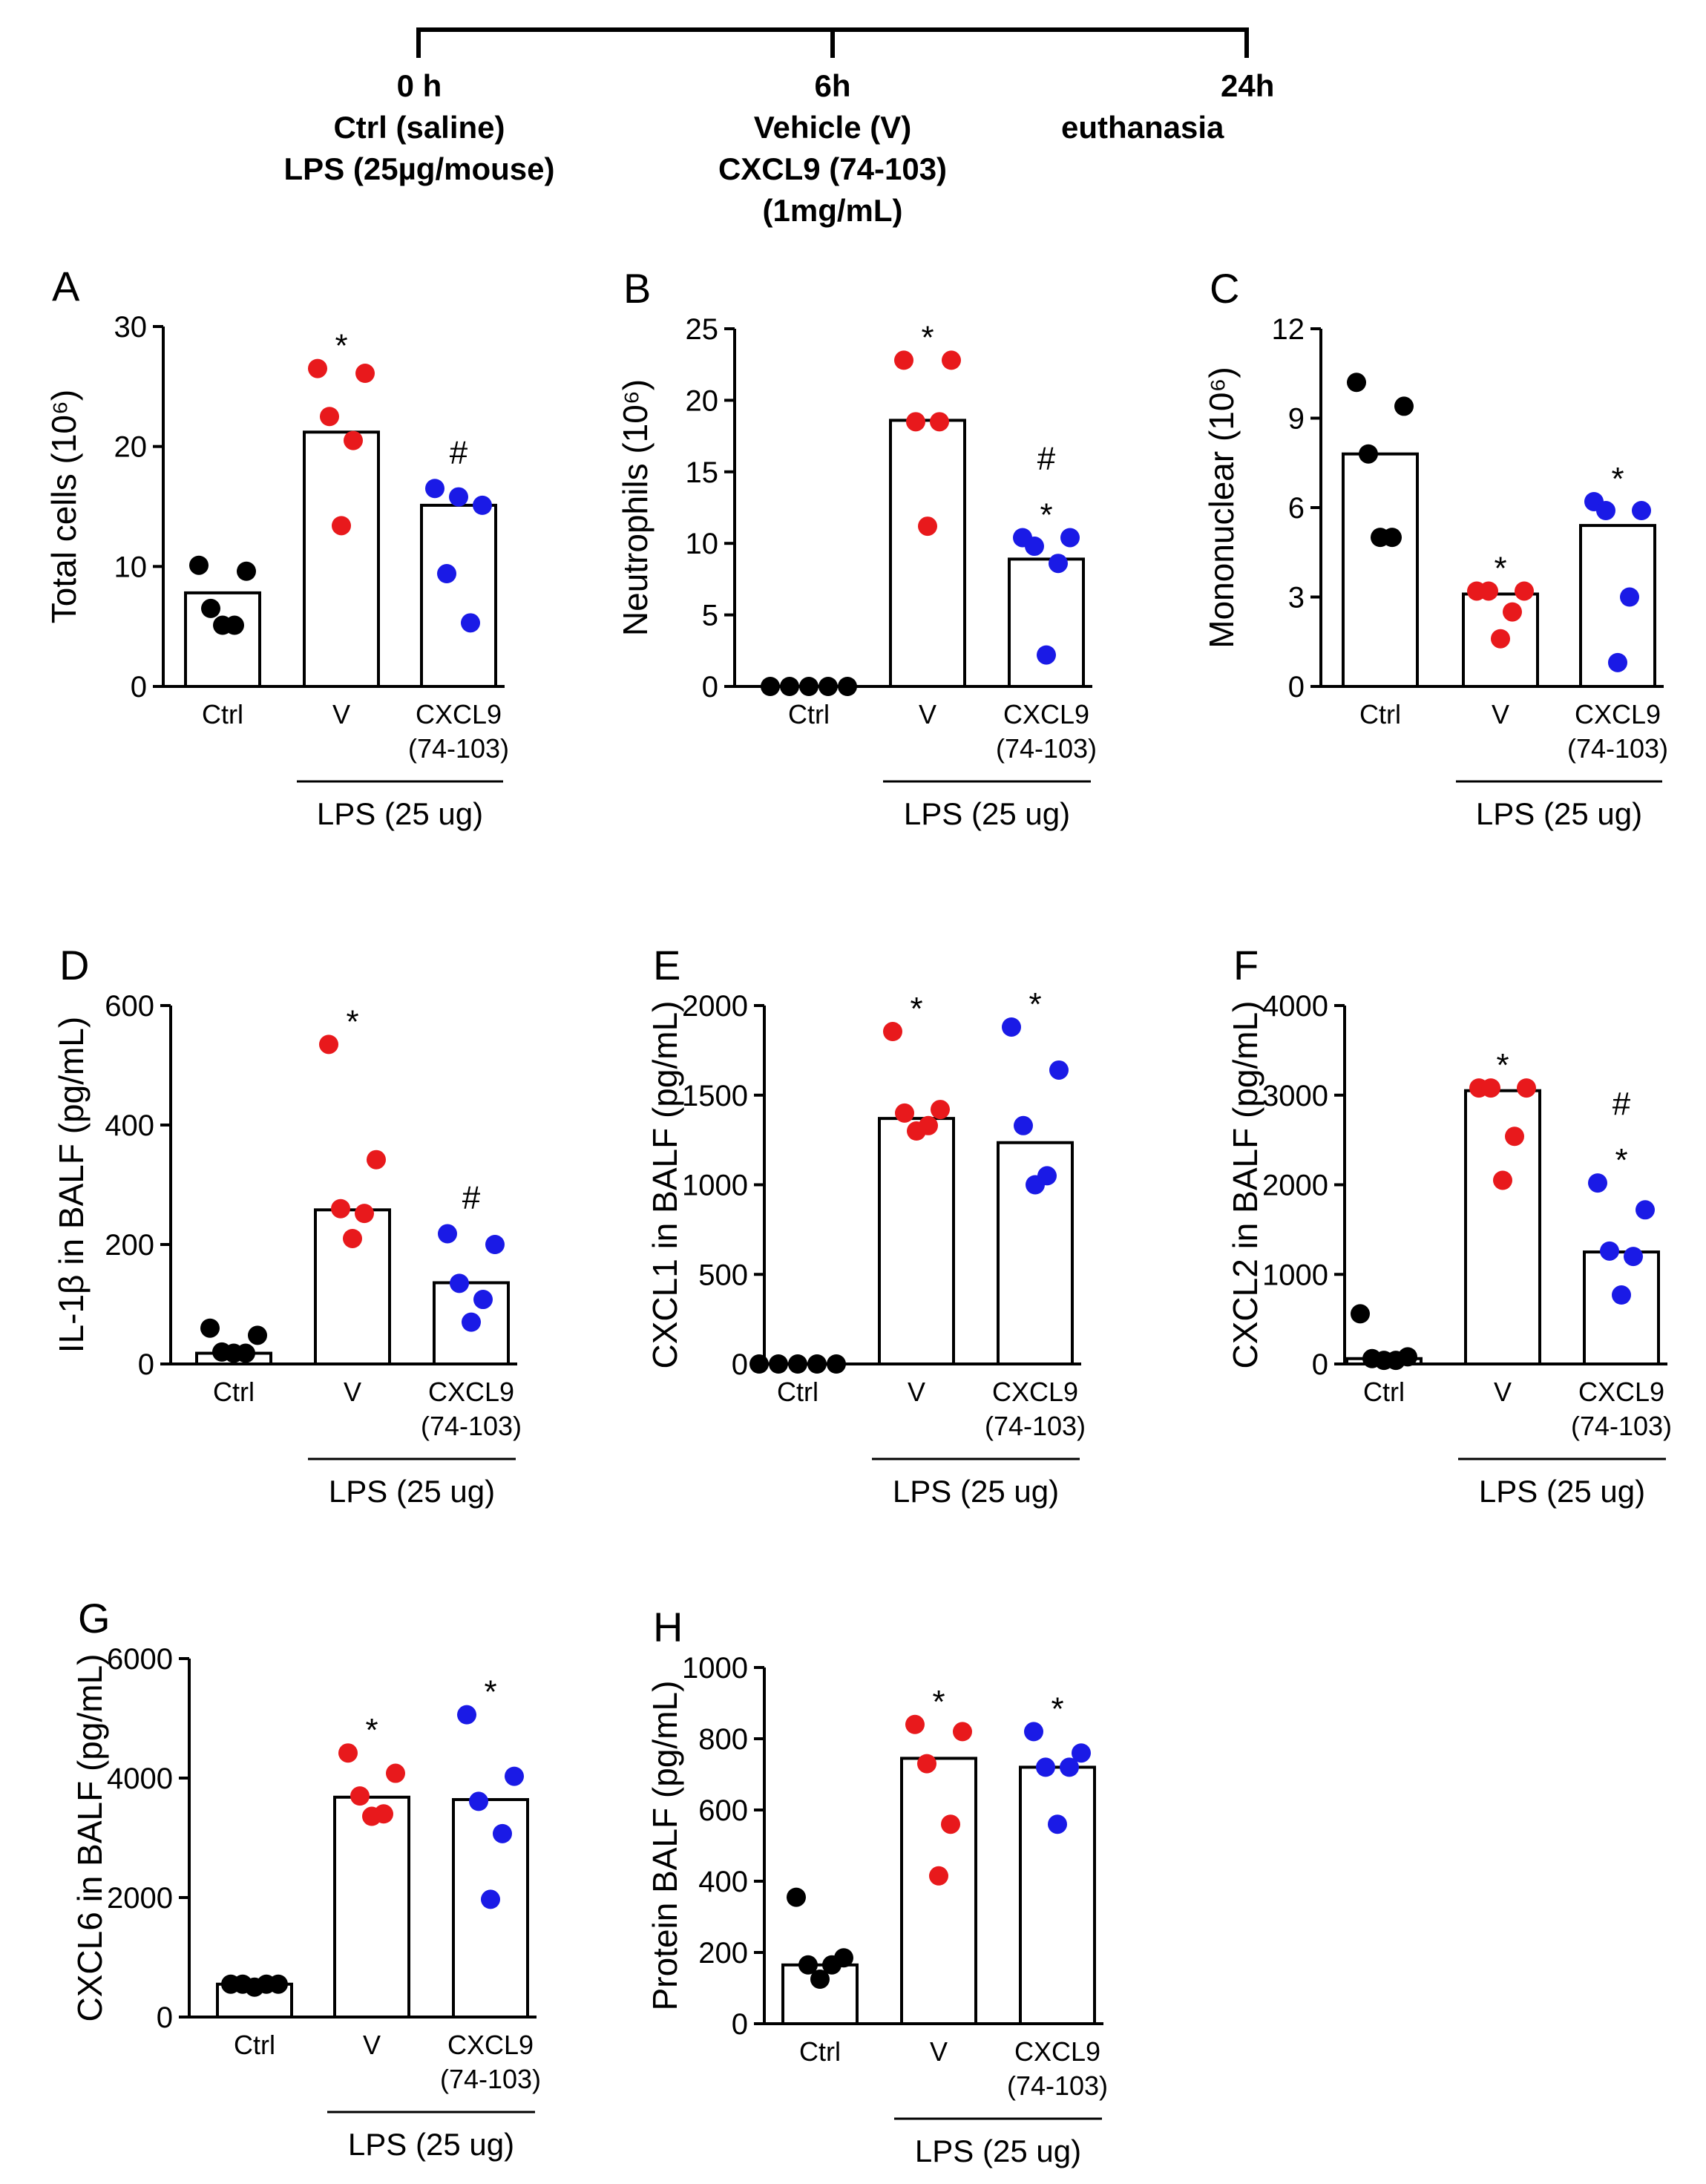 Image resolution: width=1706 pixels, height=2184 pixels. What do you see at coordinates (140, 1659) in the screenshot?
I see `y-tick-label: 6000` at bounding box center [140, 1659].